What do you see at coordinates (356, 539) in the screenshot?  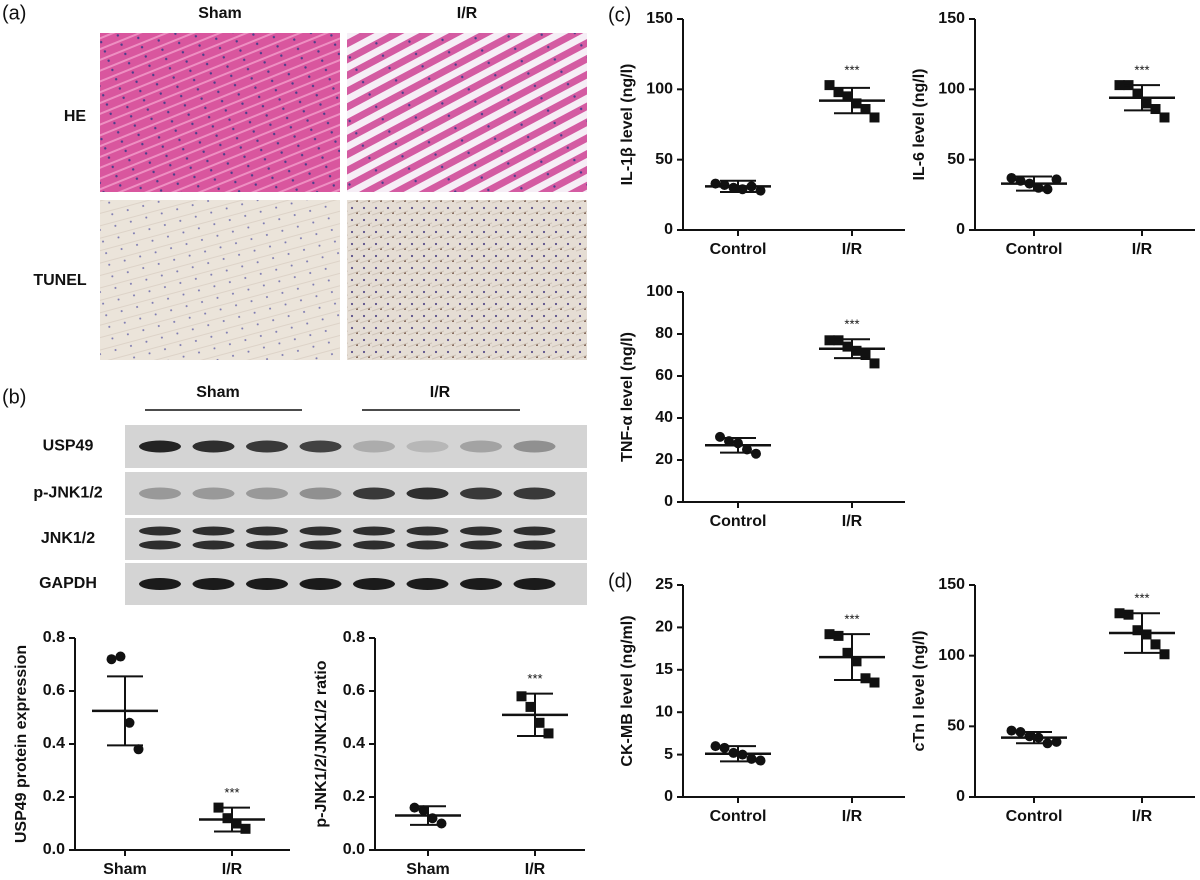 I see `blot-strip` at bounding box center [356, 539].